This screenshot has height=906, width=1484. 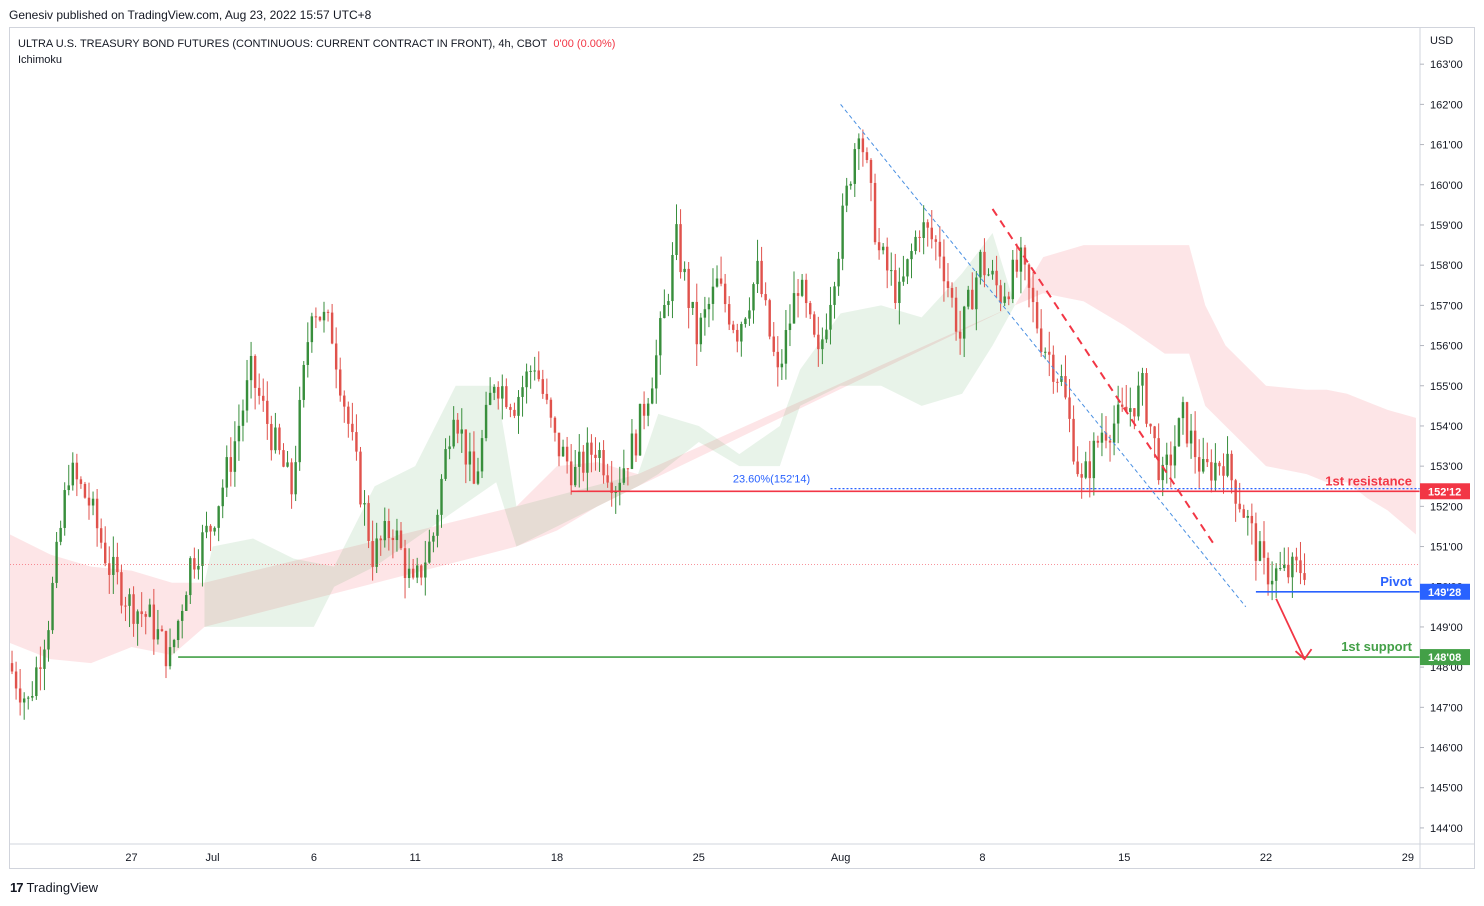 I want to click on y-tick-label: 158'00, so click(x=1446, y=266).